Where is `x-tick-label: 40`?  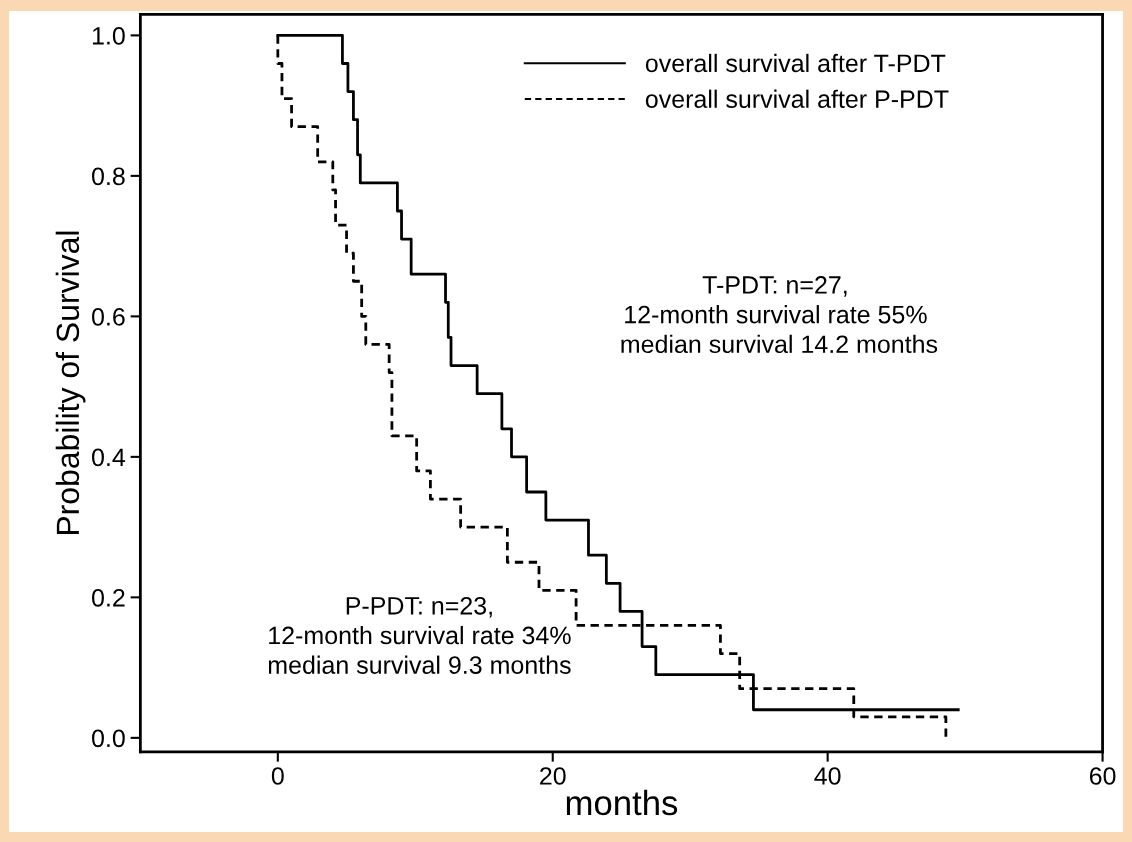
x-tick-label: 40 is located at coordinates (827, 776).